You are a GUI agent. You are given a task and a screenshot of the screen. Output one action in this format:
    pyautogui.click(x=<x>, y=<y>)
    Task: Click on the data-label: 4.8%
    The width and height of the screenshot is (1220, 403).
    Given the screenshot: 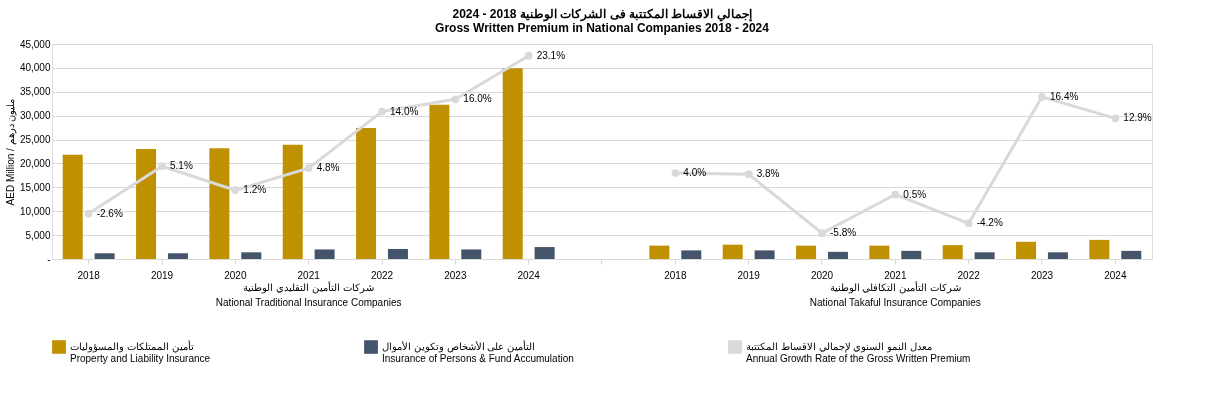 What is the action you would take?
    pyautogui.click(x=328, y=168)
    